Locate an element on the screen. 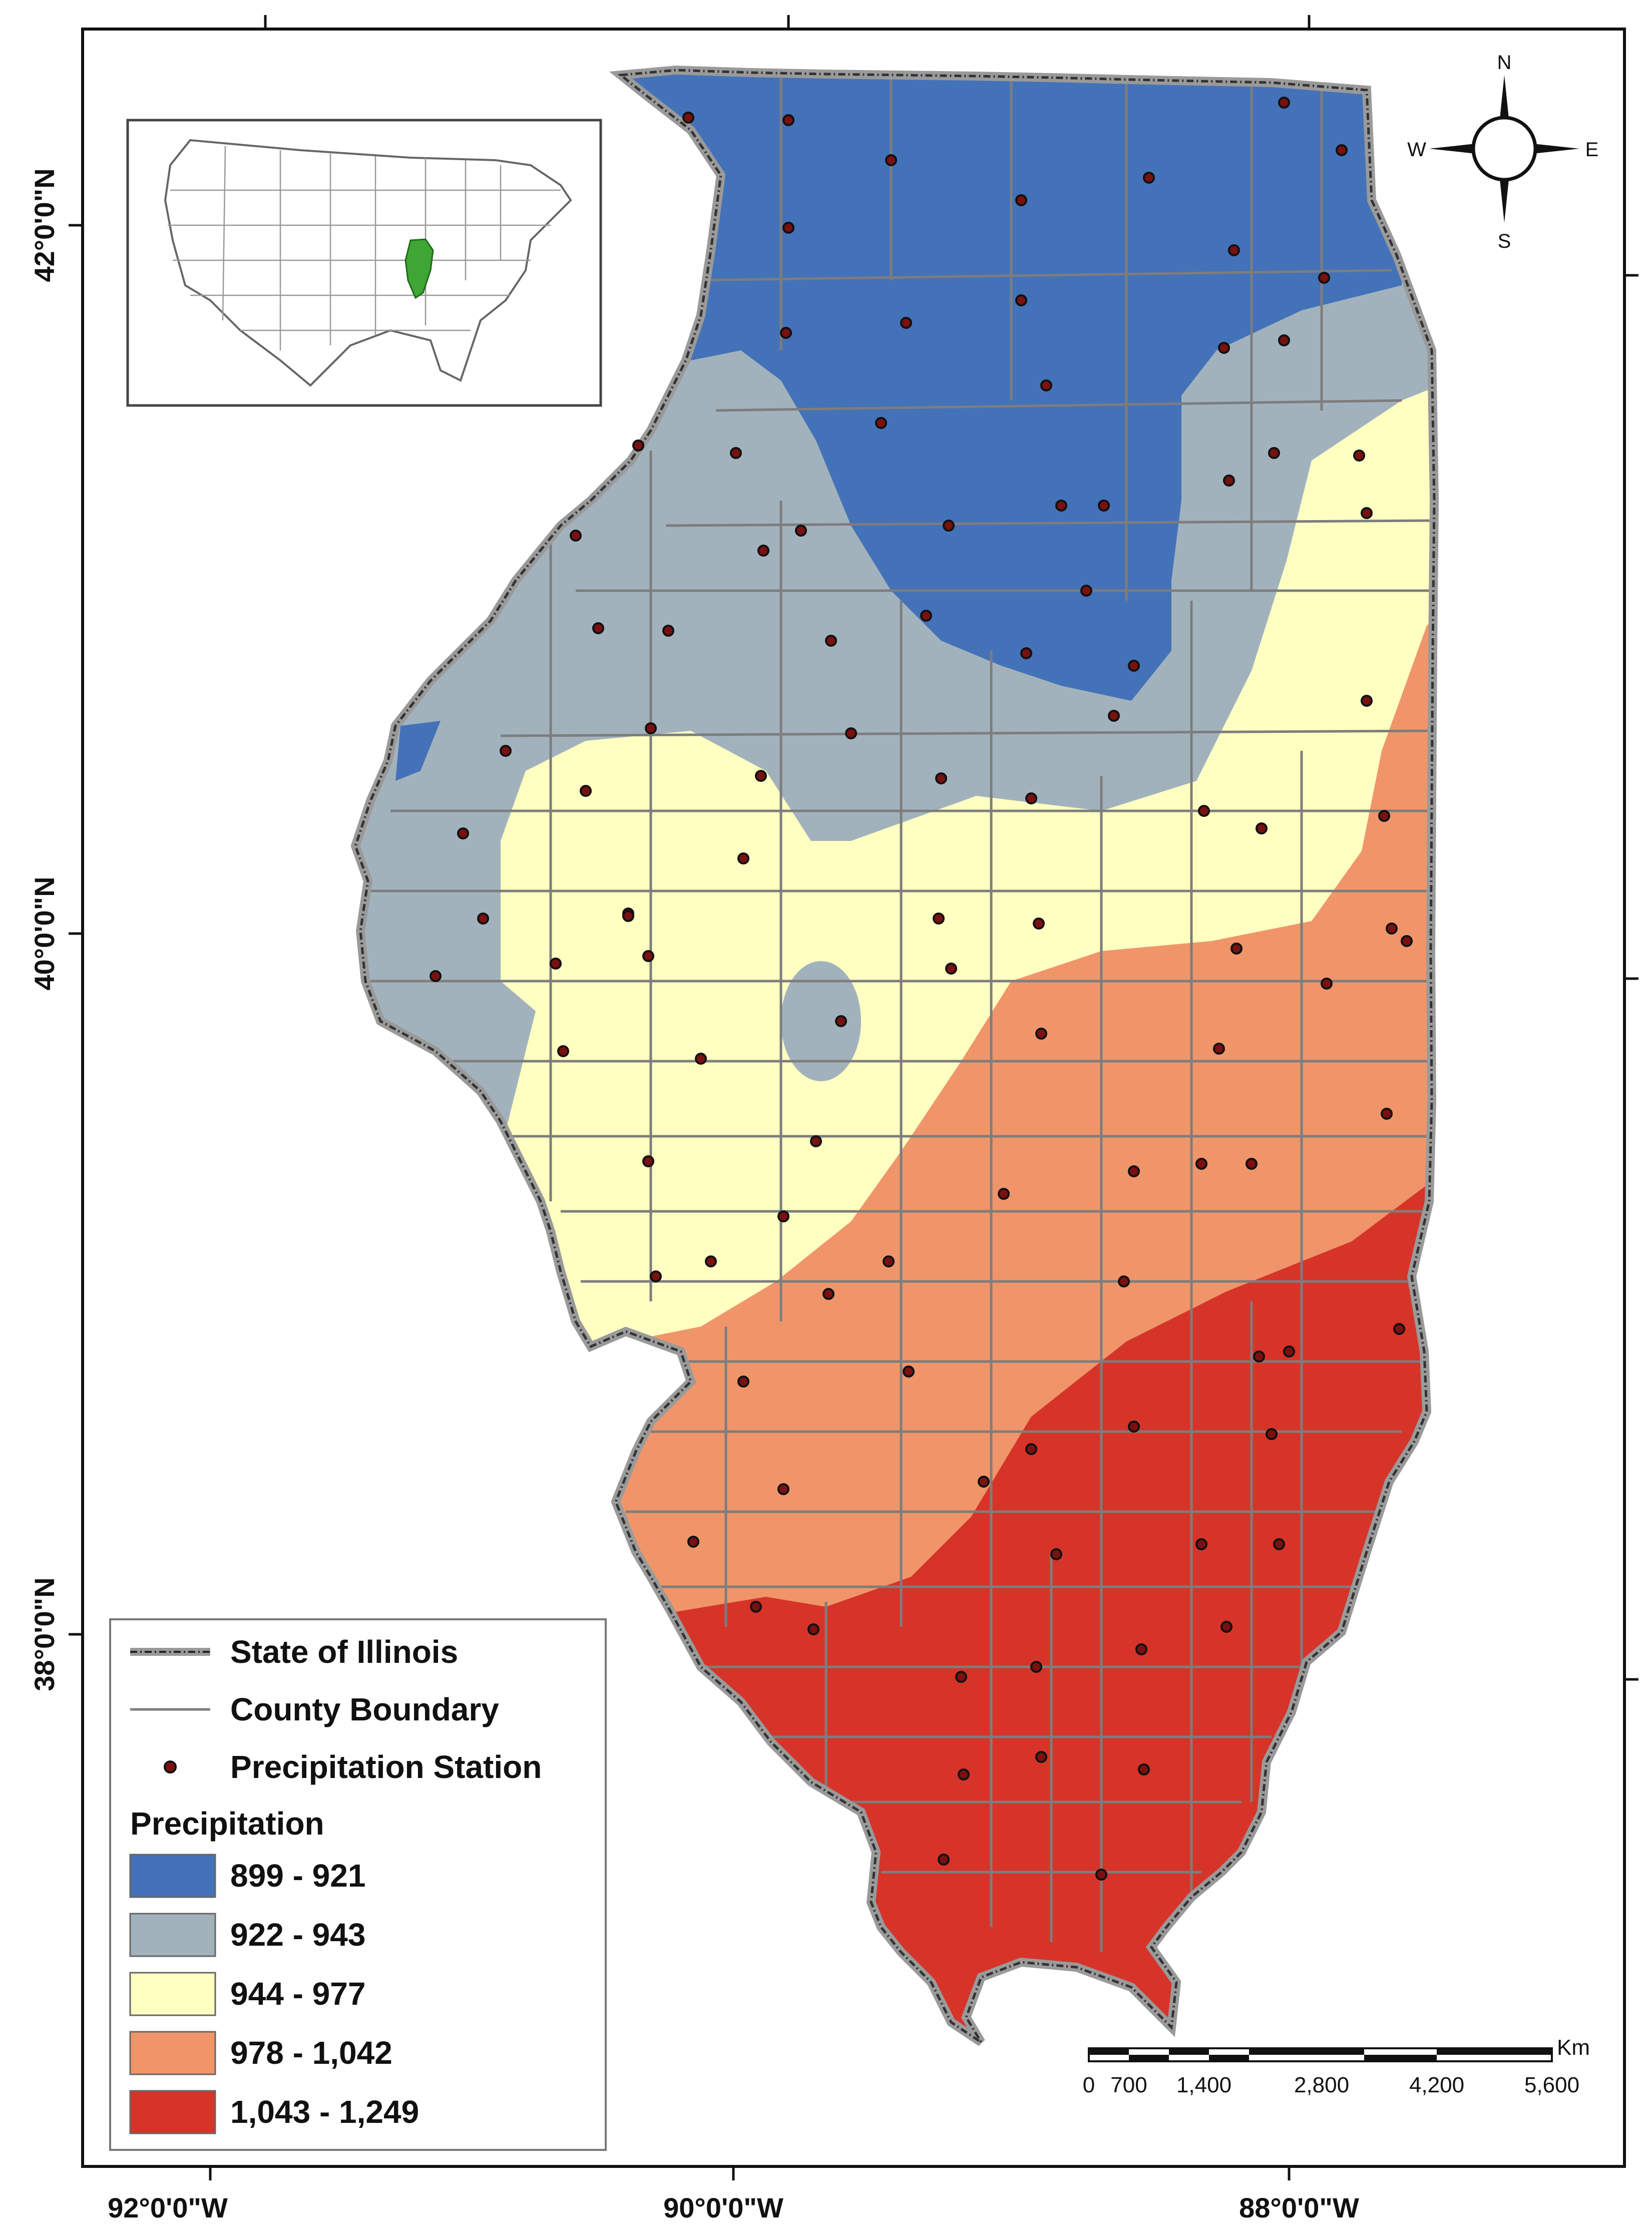 This screenshot has width=1652, height=2232. lon-label-88: 88°0'0"W is located at coordinates (1299, 2207).